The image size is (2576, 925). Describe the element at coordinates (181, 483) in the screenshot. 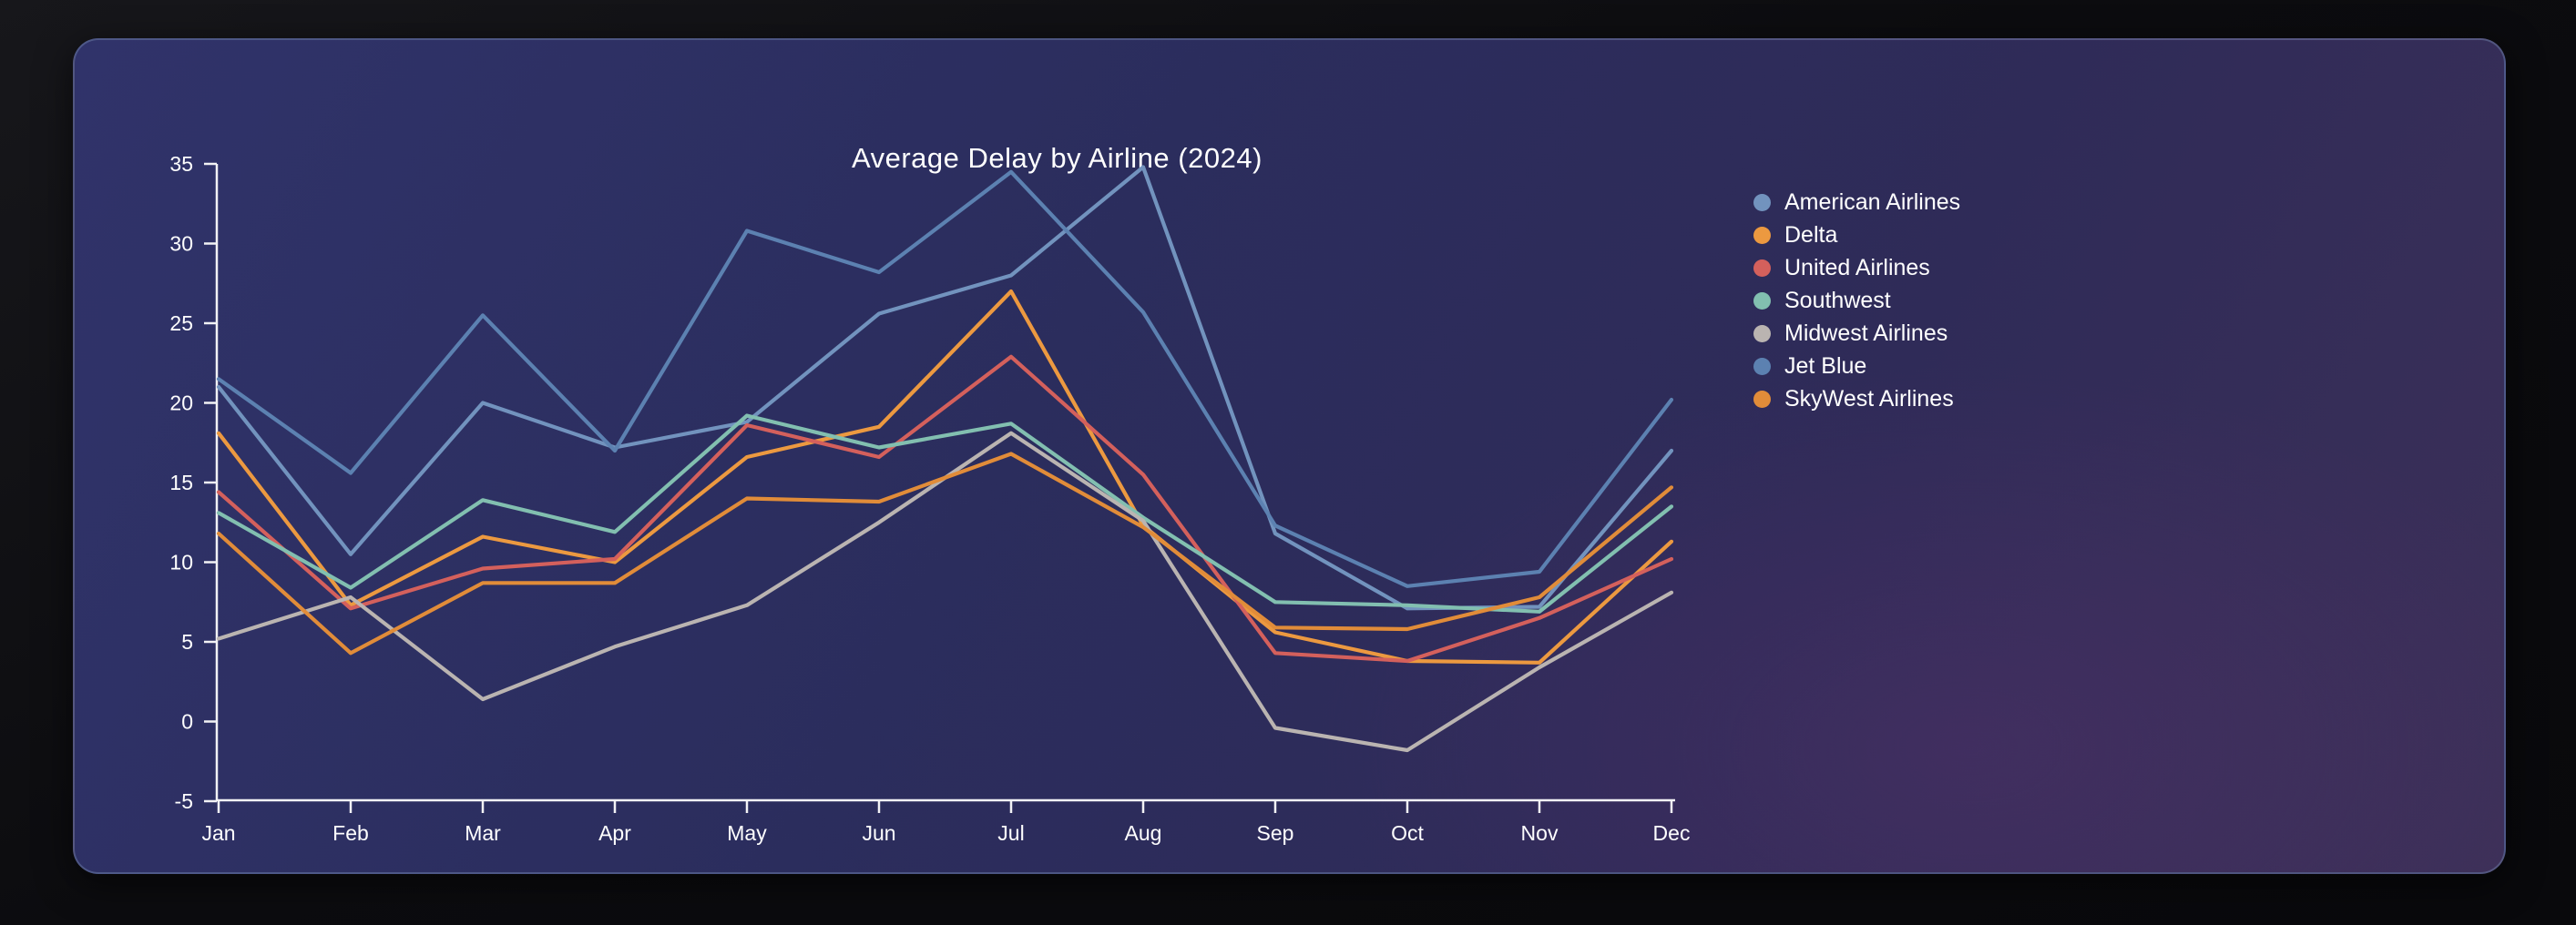

I see `y-tick-label: 15` at that location.